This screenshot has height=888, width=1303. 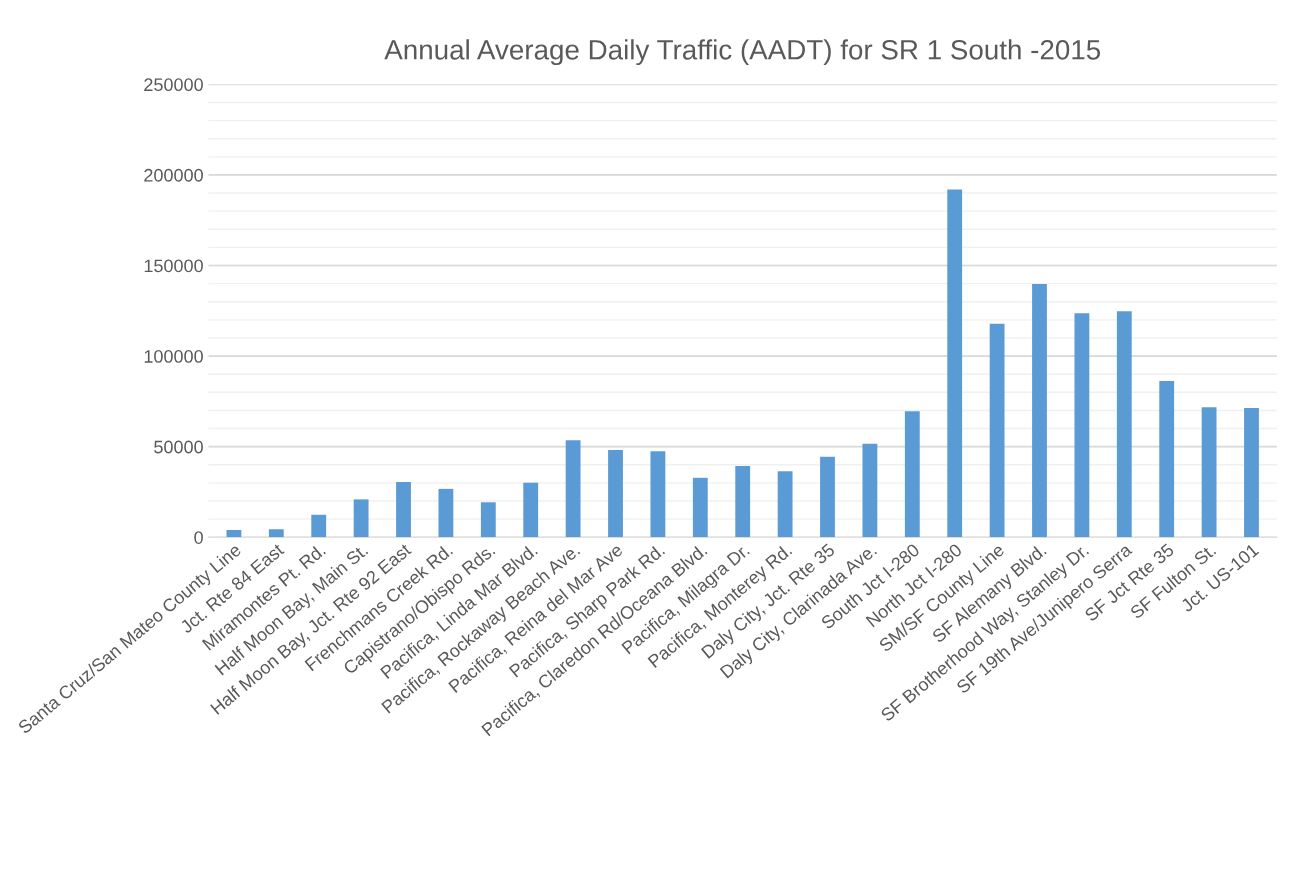 I want to click on y-tick-label: 100000, so click(x=173, y=356).